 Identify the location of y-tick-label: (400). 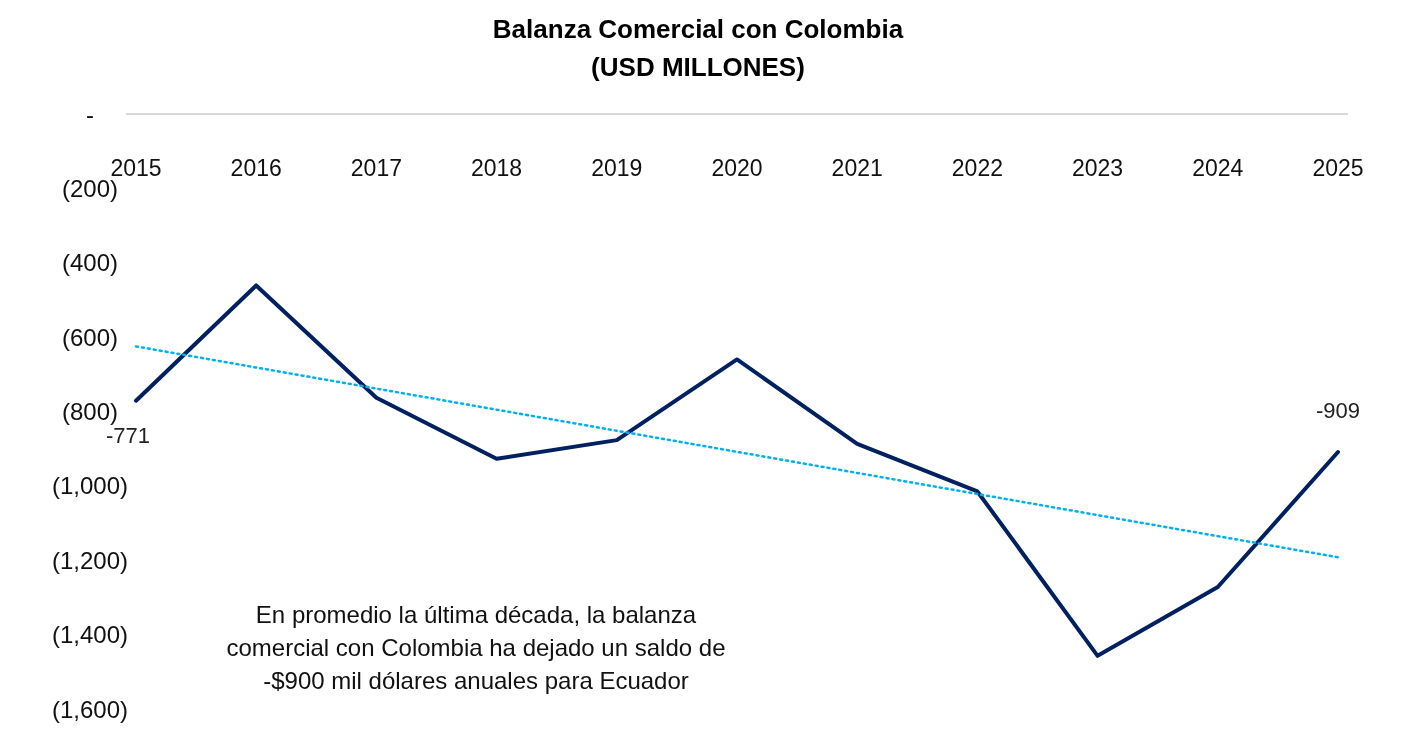
(90, 263).